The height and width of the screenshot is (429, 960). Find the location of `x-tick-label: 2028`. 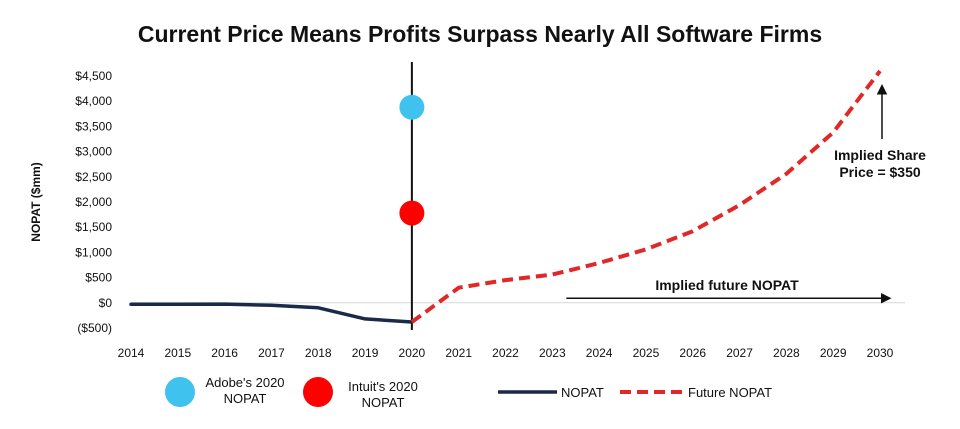

x-tick-label: 2028 is located at coordinates (786, 353).